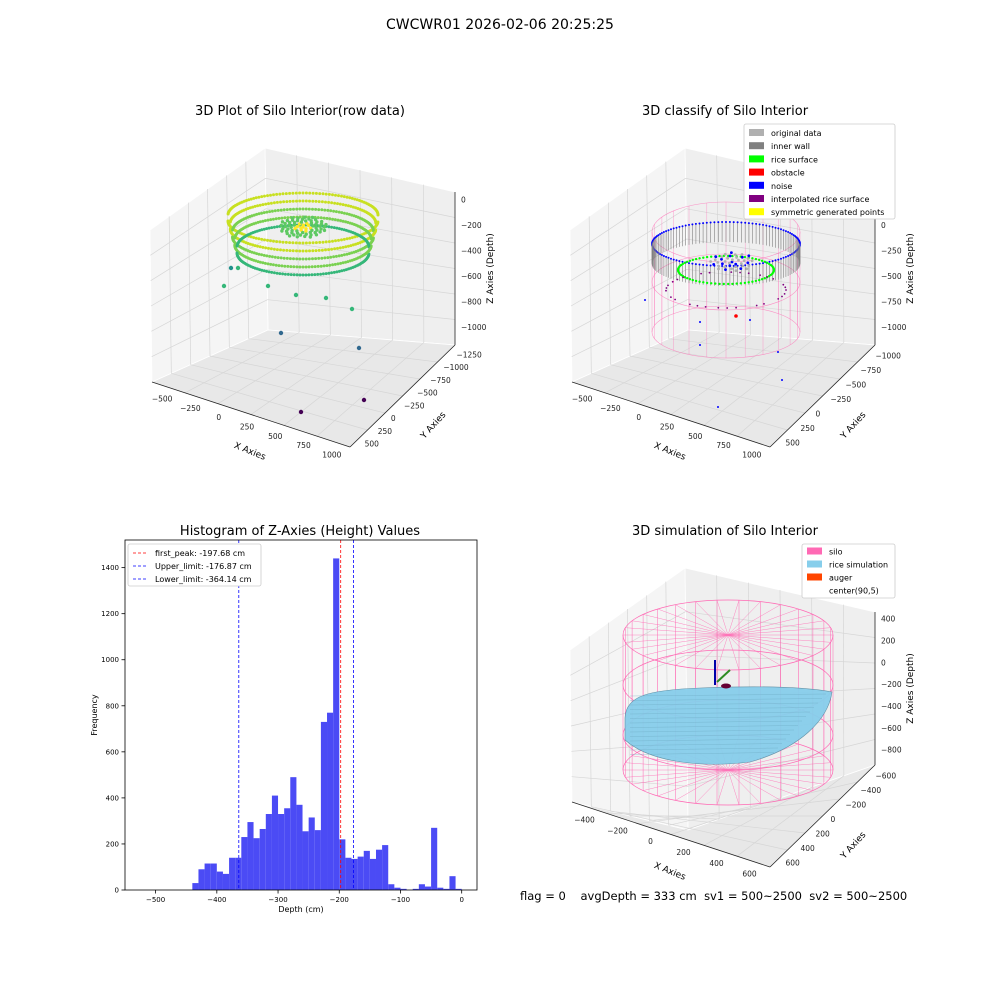  I want to click on x-axis-line, so click(671, 414).